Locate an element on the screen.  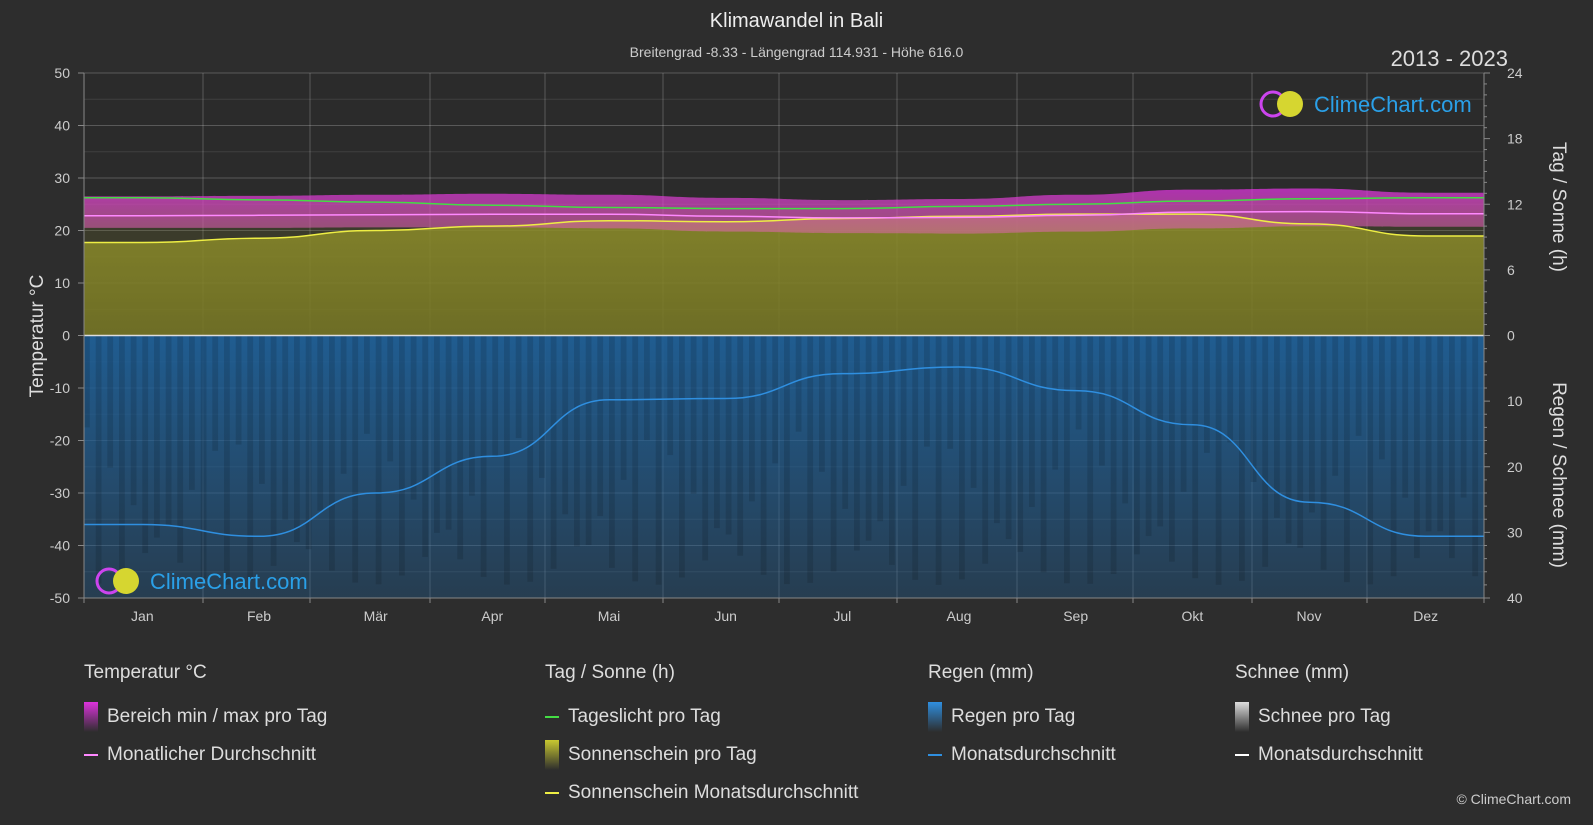
legend-item-label: Monatlicher Durchschnitt is located at coordinates (212, 754).